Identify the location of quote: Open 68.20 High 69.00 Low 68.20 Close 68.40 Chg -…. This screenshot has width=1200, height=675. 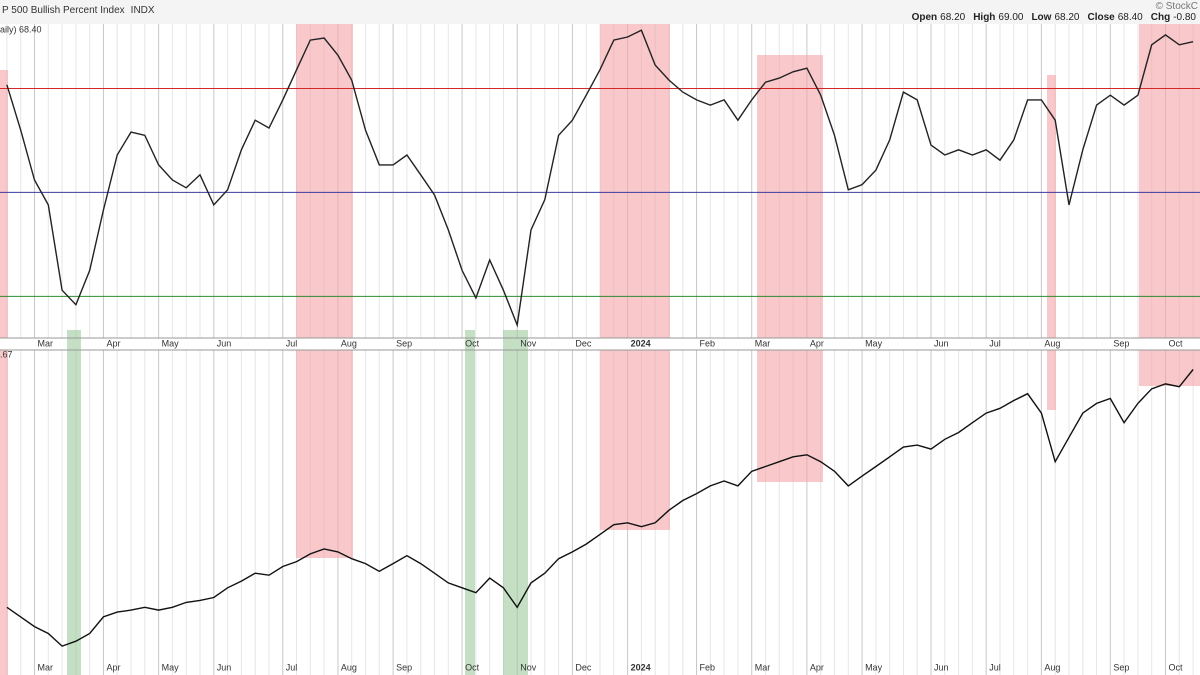
(1054, 17).